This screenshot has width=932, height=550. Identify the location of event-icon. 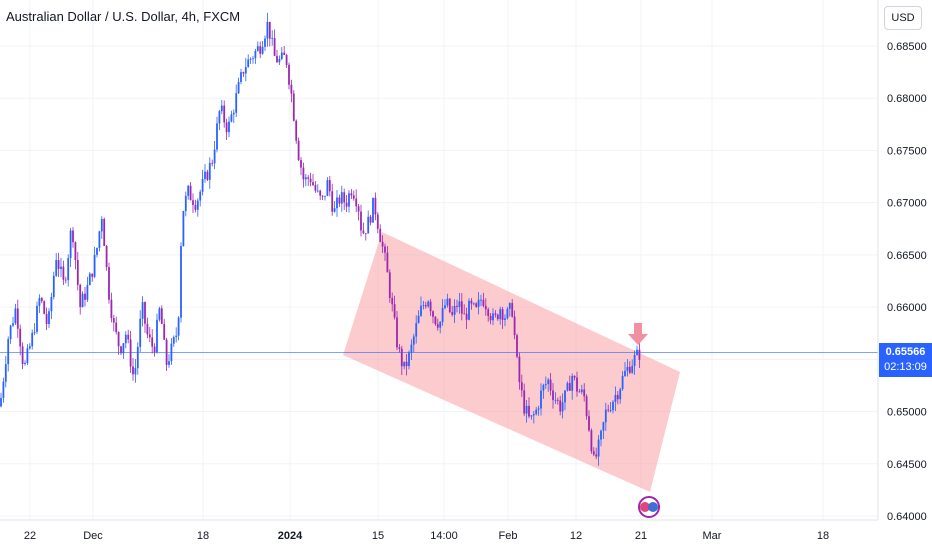
(649, 507).